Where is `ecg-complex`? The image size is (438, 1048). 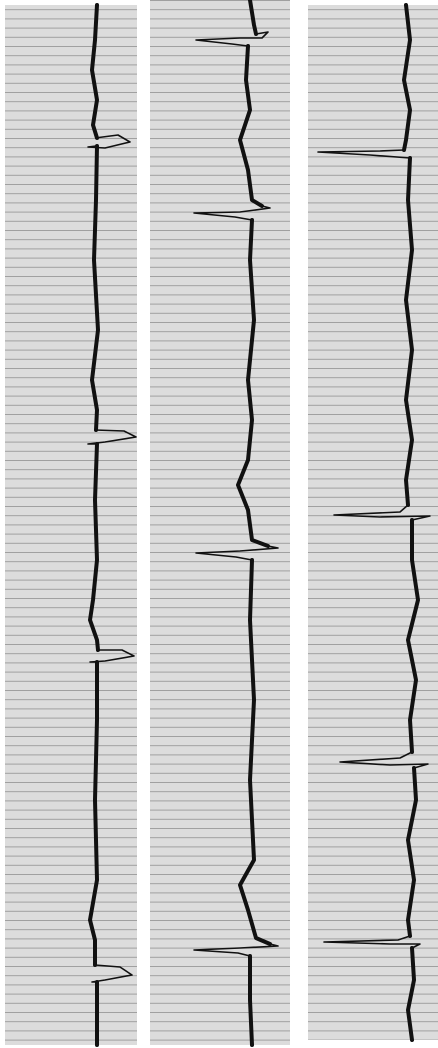 ecg-complex is located at coordinates (112, 558).